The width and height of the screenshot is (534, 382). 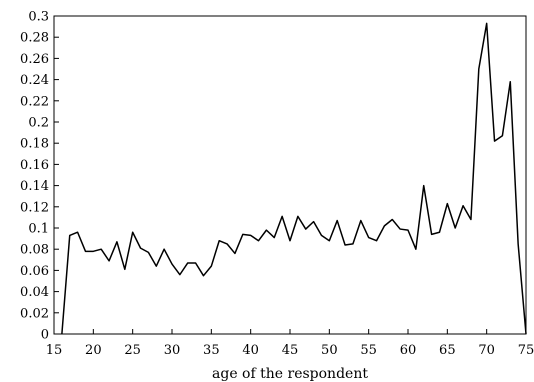 What do you see at coordinates (408, 350) in the screenshot?
I see `x-tick-label: 60` at bounding box center [408, 350].